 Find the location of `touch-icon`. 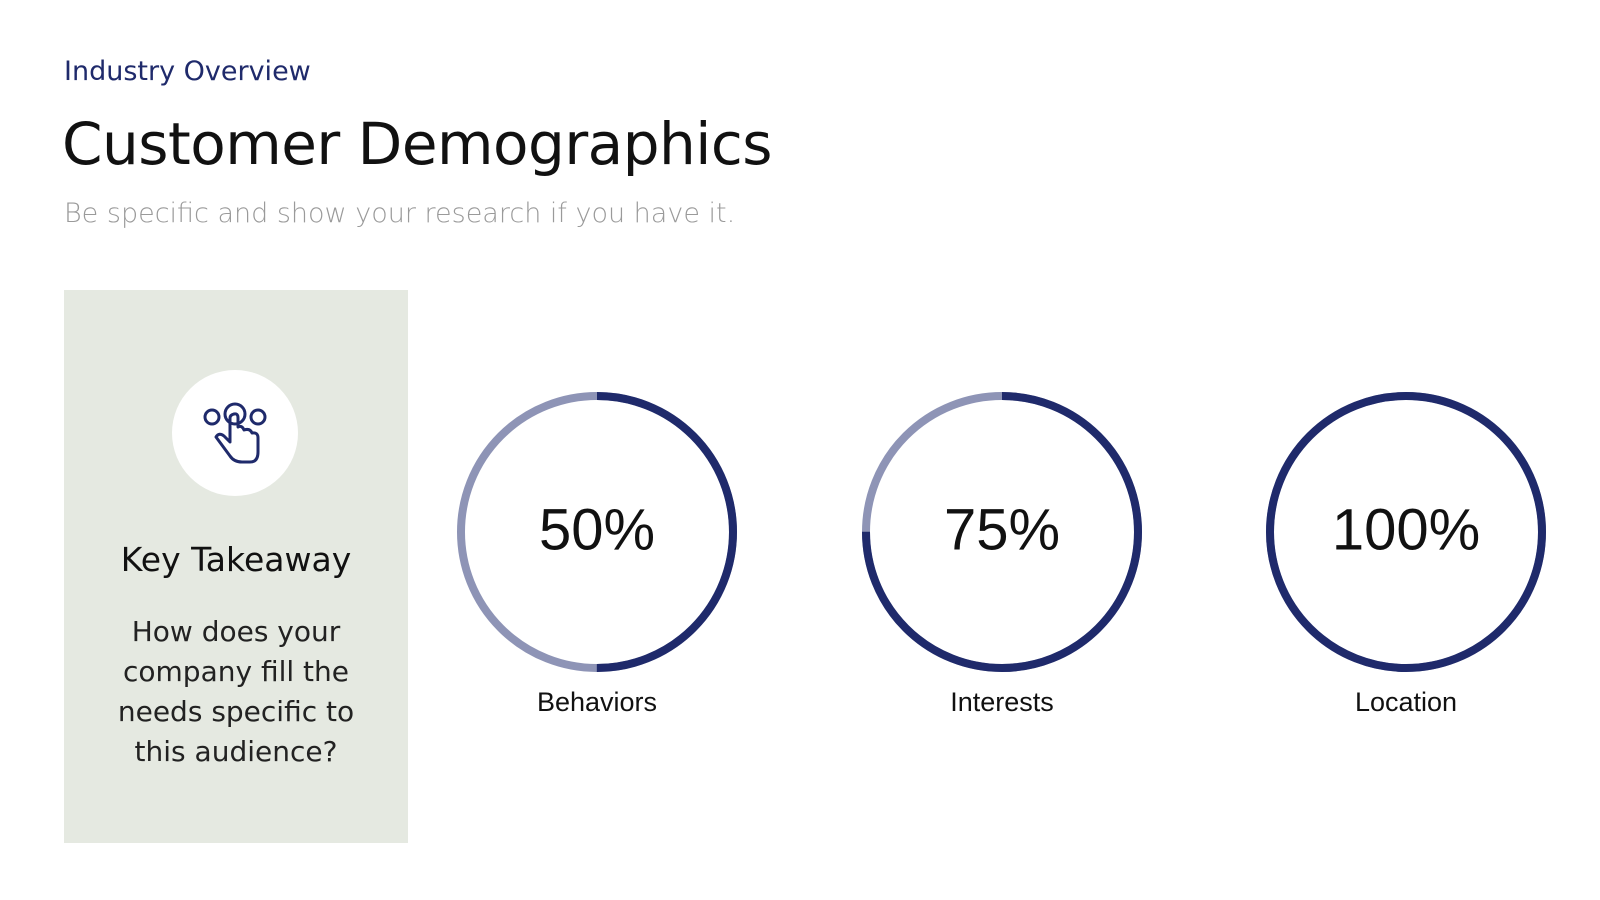

touch-icon is located at coordinates (235, 433).